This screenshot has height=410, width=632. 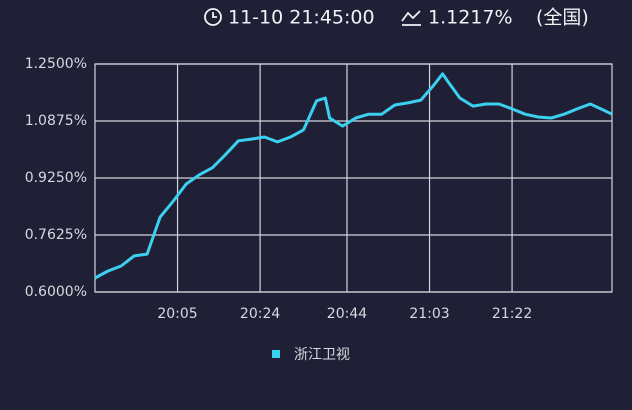 What do you see at coordinates (512, 314) in the screenshot?
I see `x-tick-label: 21:22` at bounding box center [512, 314].